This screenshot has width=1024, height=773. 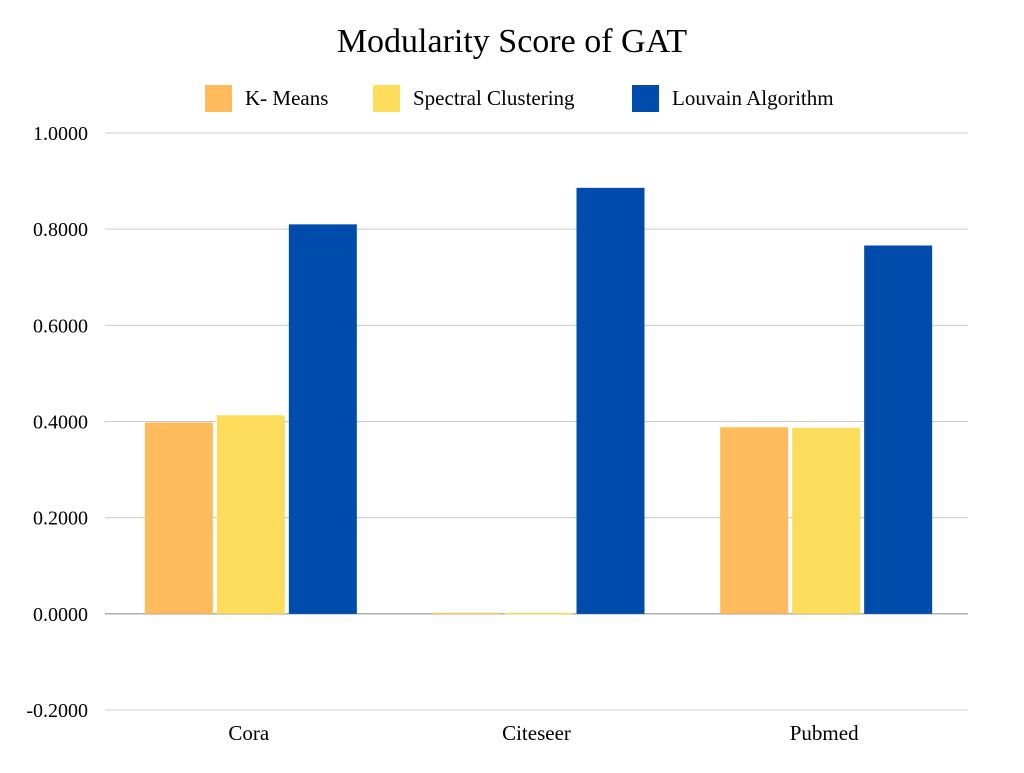 I want to click on y-tick-label: 0.8000, so click(x=60, y=230).